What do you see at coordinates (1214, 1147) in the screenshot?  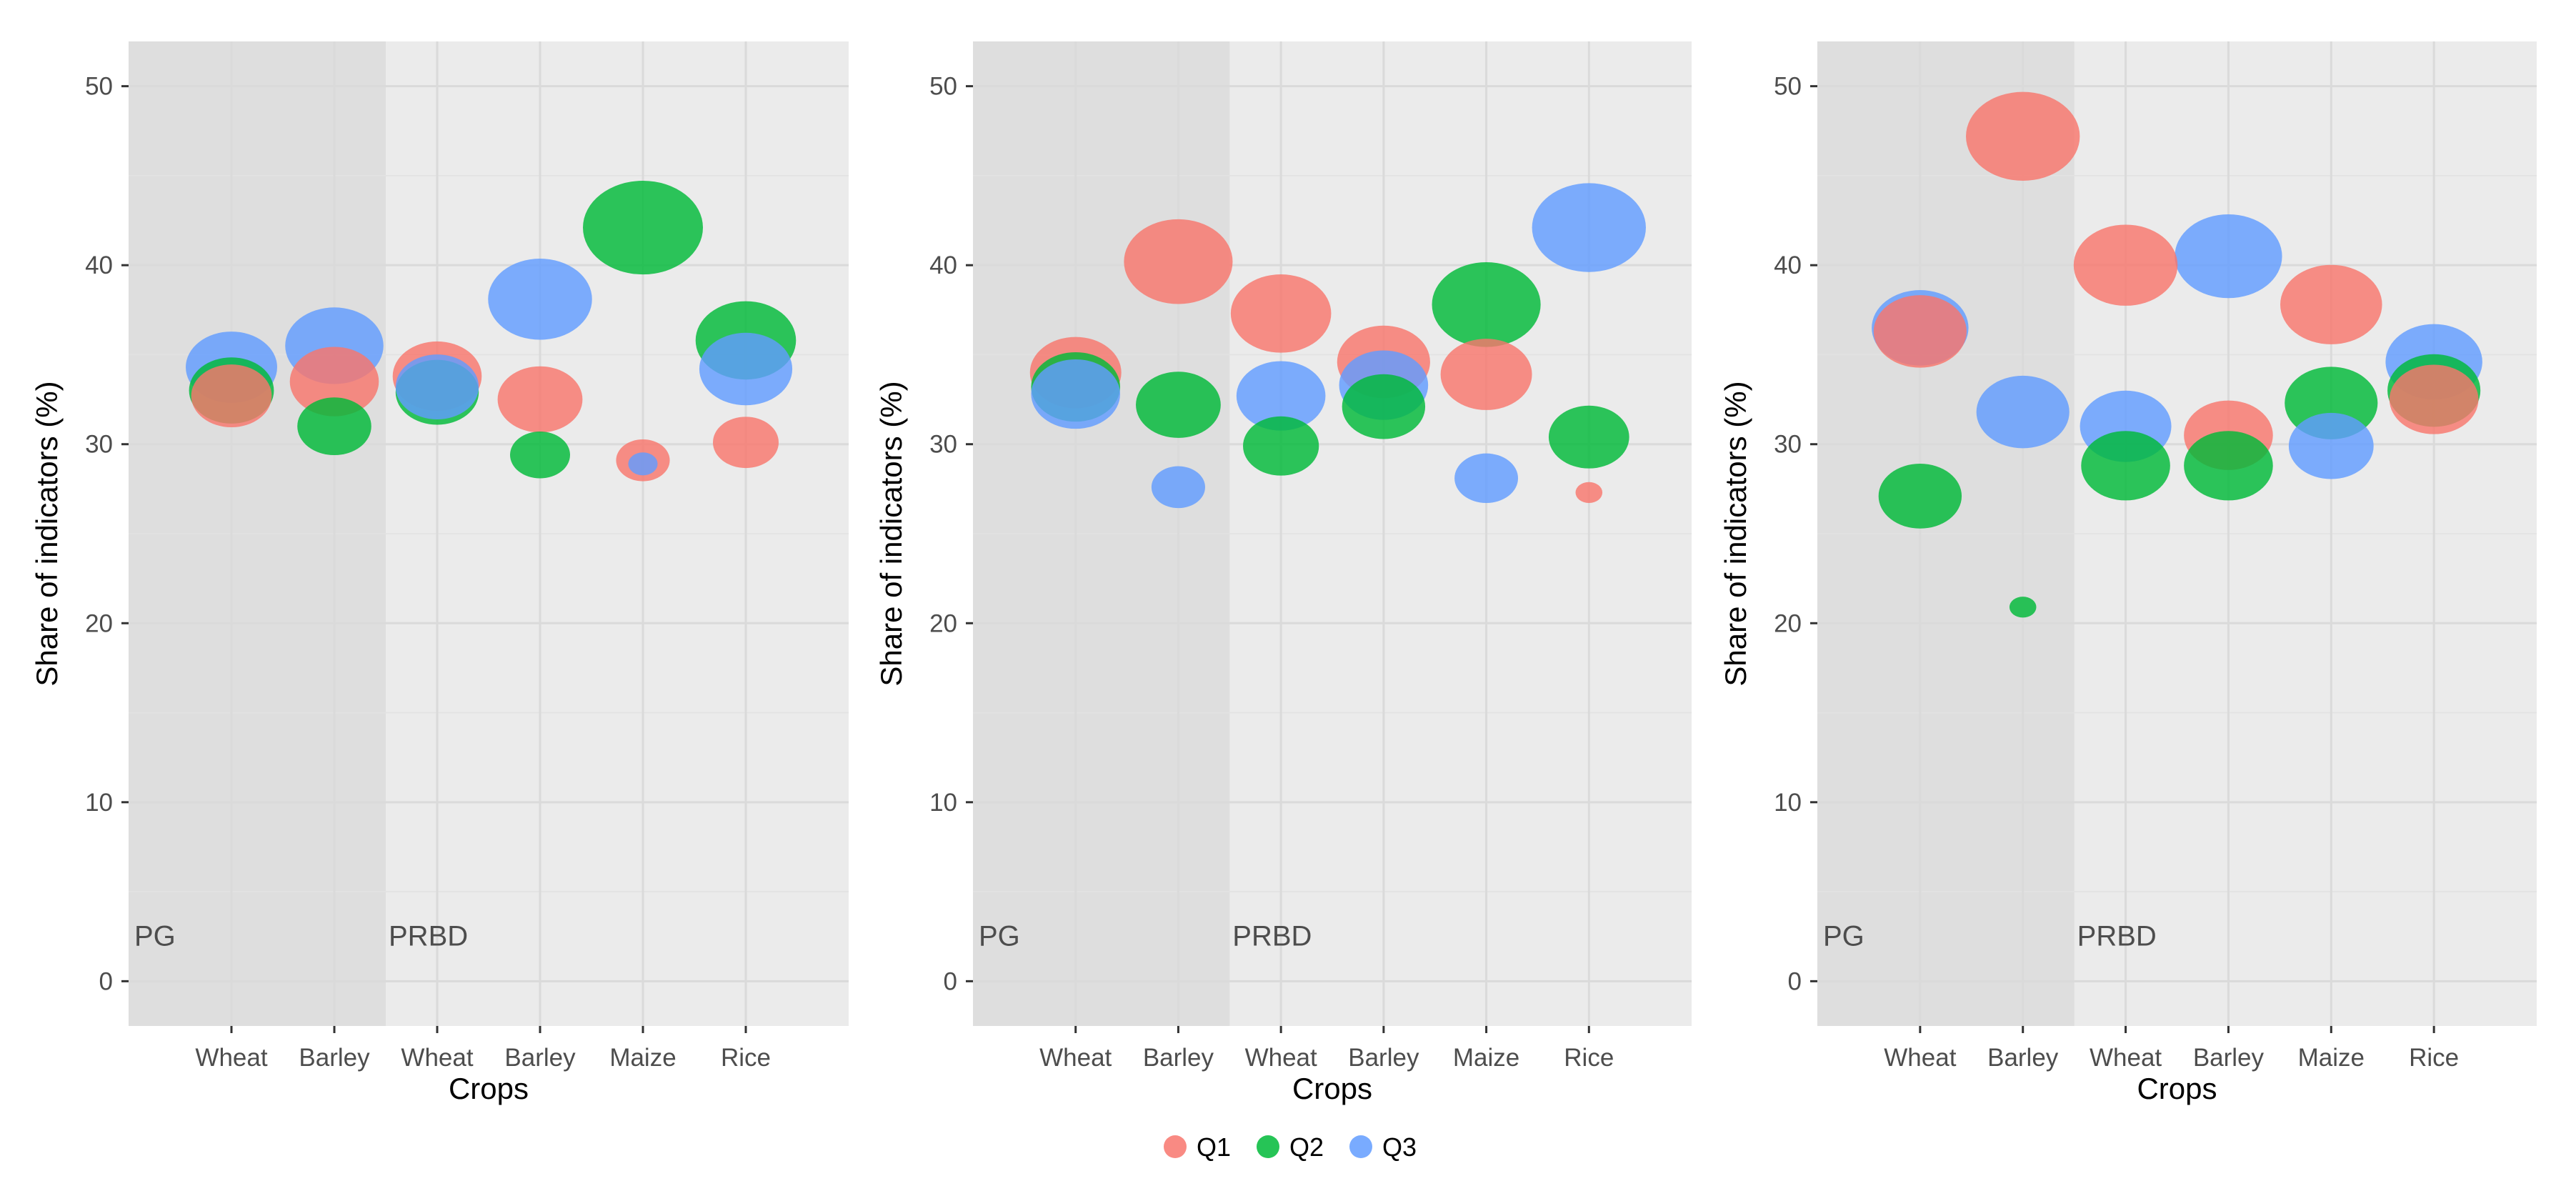 I see `legend-label-q1: Q1` at bounding box center [1214, 1147].